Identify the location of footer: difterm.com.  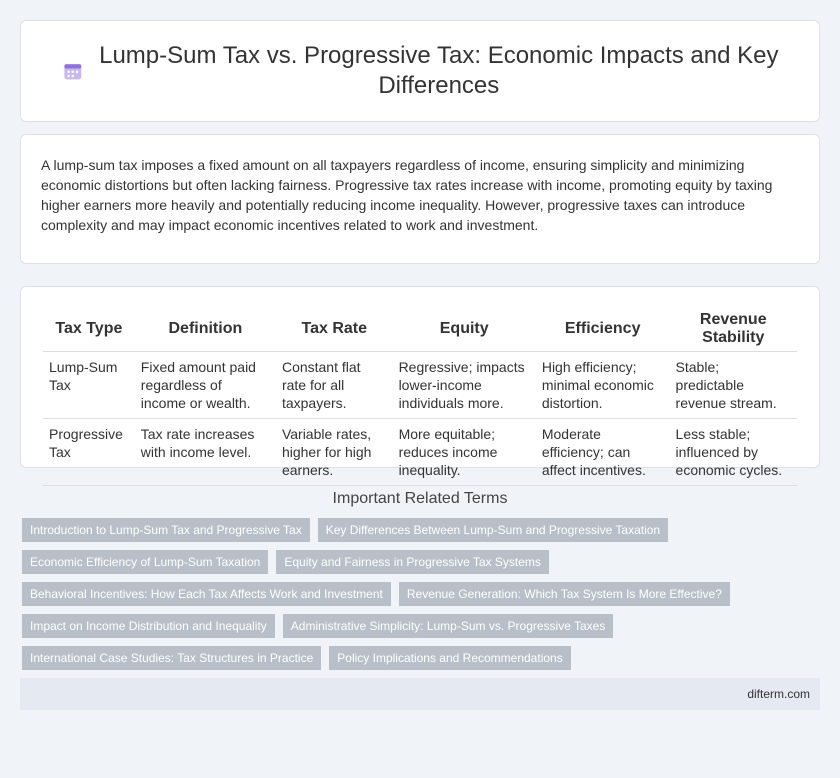
(420, 694).